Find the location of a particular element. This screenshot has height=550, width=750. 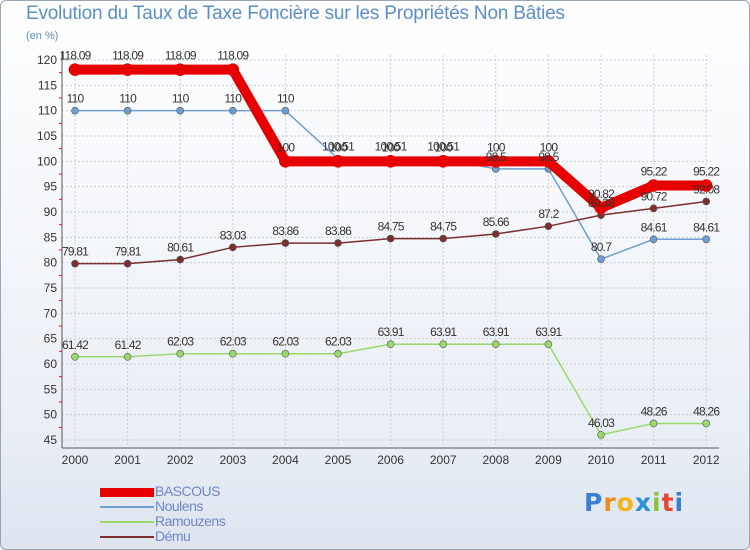

y-tick-label: 105 is located at coordinates (47, 136).